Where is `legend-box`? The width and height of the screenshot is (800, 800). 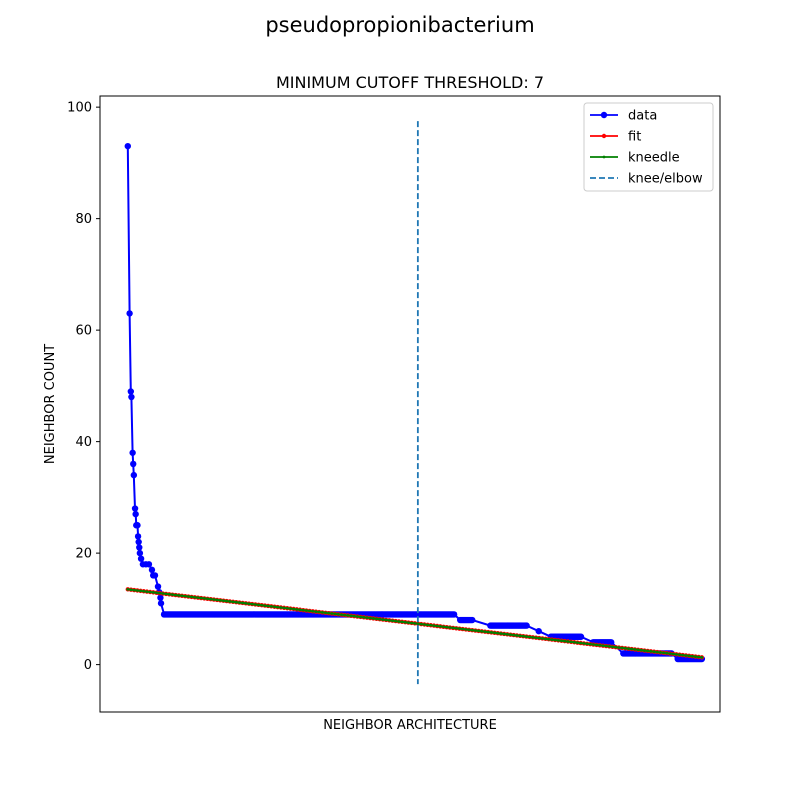
legend-box is located at coordinates (648, 147).